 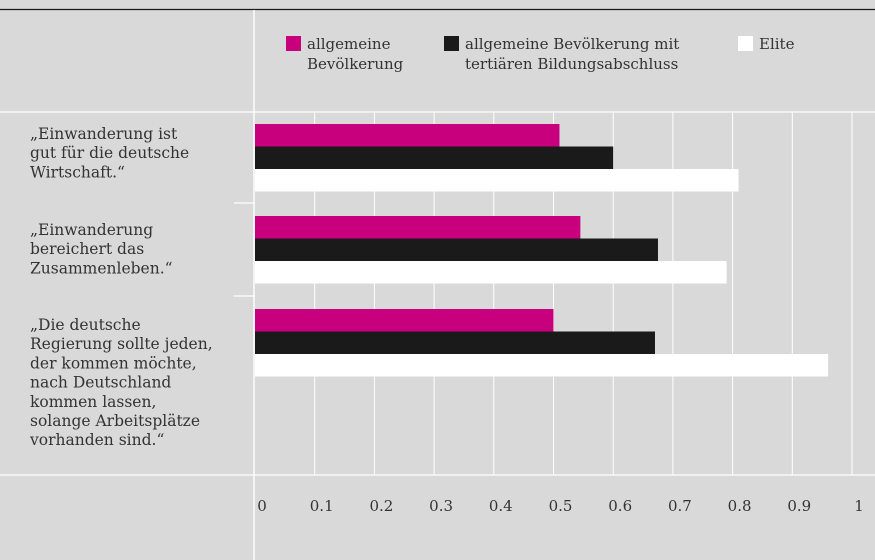 I want to click on x-tick-label: 0.1, so click(x=322, y=506).